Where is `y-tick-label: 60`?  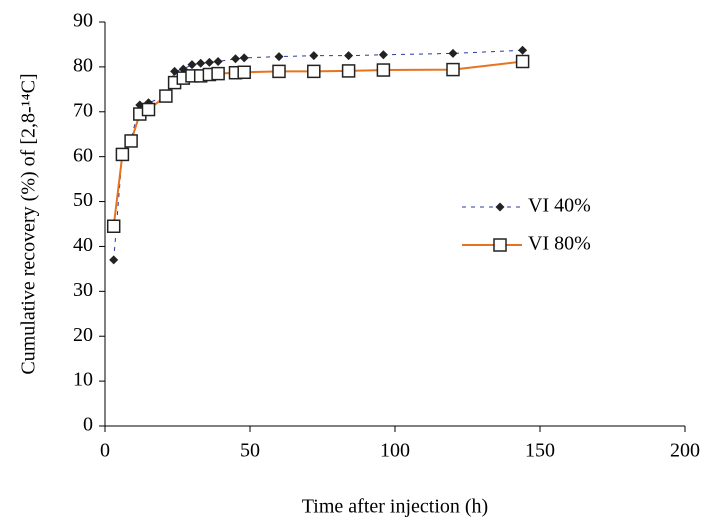 y-tick-label: 60 is located at coordinates (83, 155).